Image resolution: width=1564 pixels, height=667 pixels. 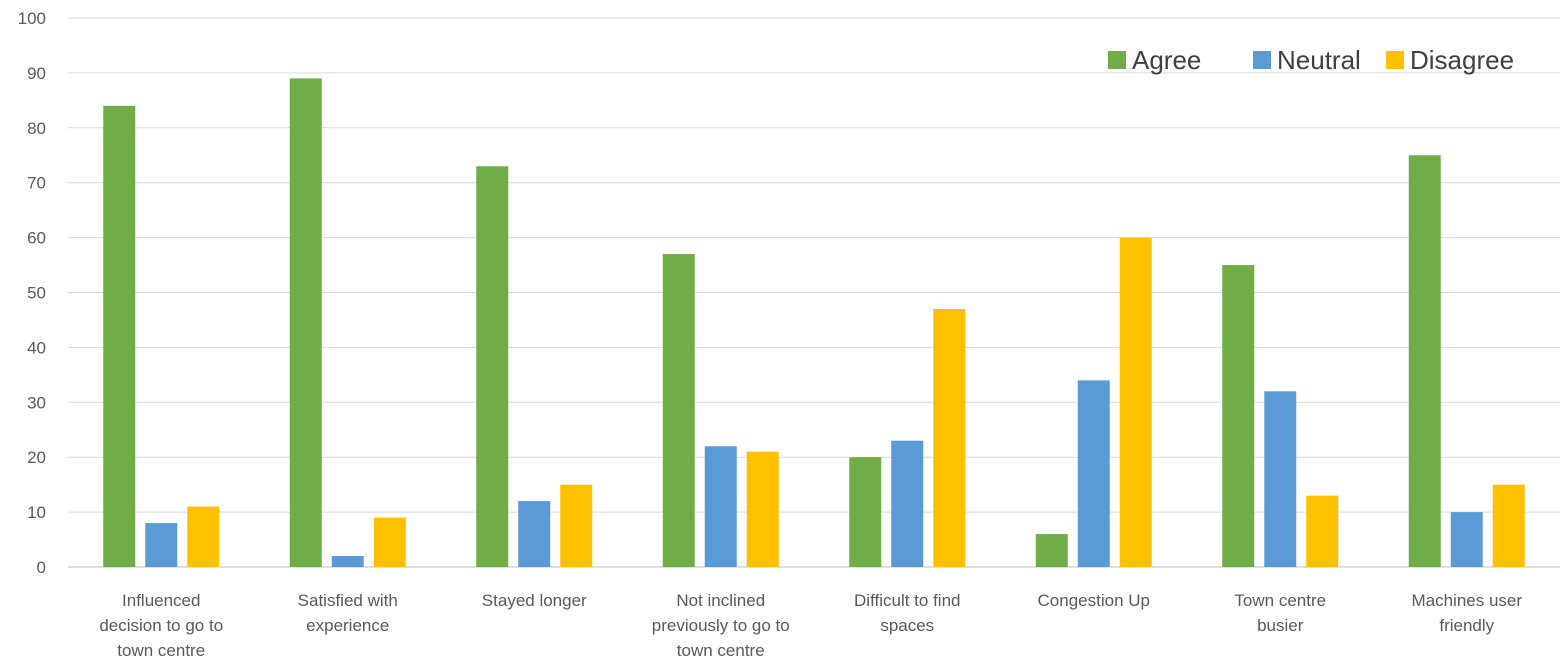 What do you see at coordinates (1280, 600) in the screenshot?
I see `x-category-label: Town centre` at bounding box center [1280, 600].